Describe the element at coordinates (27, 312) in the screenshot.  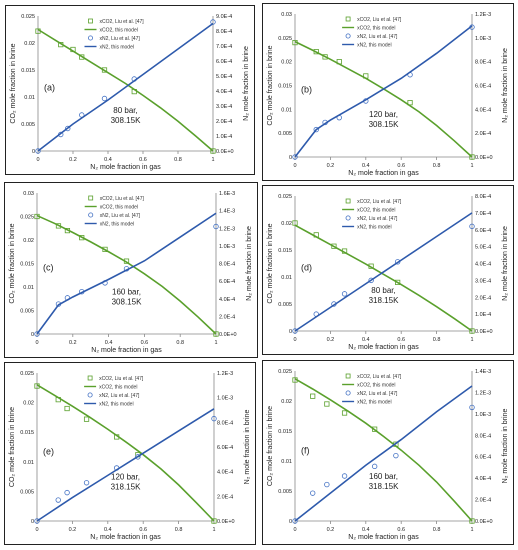
I see `left-tick-label: 0.005` at that location.